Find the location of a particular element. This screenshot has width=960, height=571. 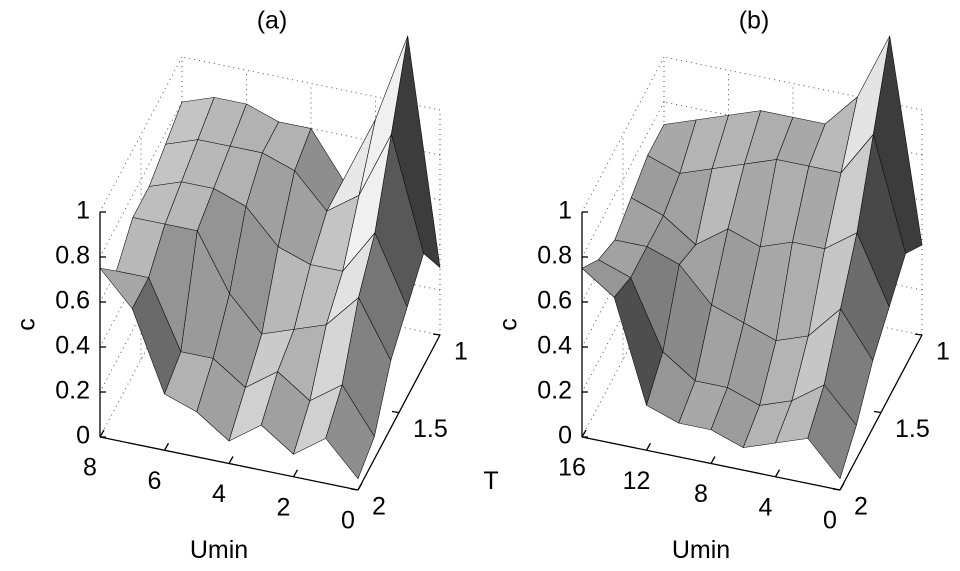

x-tick-label: 6 is located at coordinates (155, 481).